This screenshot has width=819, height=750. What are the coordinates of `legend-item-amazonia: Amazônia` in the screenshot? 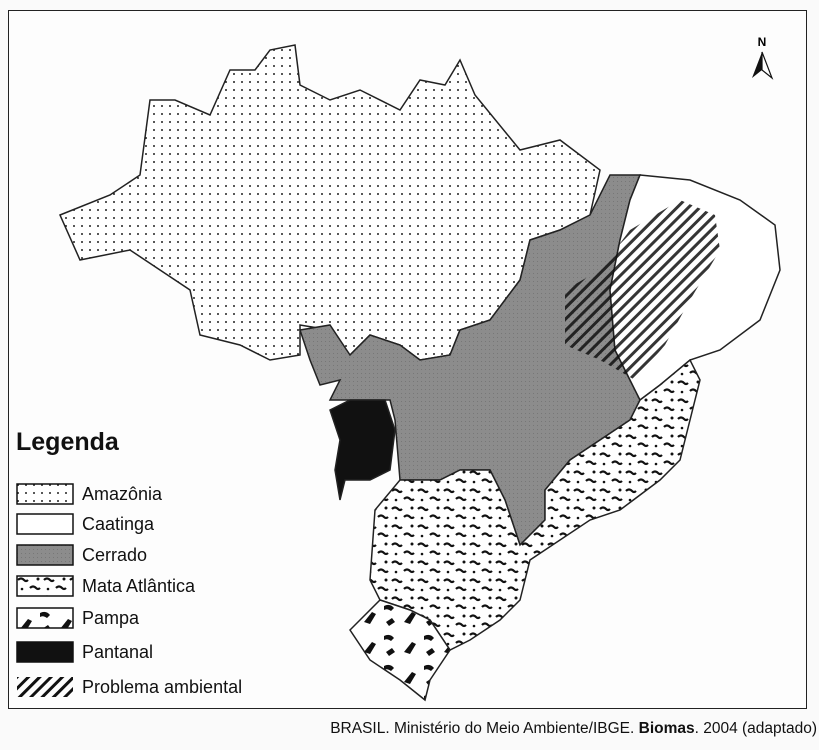 It's located at (89, 494).